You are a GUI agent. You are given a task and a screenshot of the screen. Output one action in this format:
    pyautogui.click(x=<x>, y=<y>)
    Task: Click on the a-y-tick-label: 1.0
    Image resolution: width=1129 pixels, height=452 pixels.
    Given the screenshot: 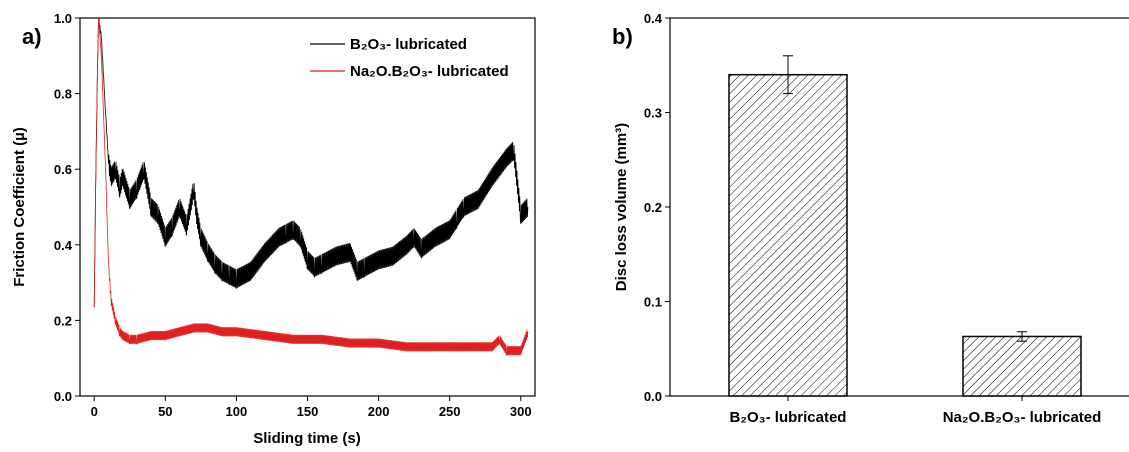 What is the action you would take?
    pyautogui.click(x=63, y=18)
    